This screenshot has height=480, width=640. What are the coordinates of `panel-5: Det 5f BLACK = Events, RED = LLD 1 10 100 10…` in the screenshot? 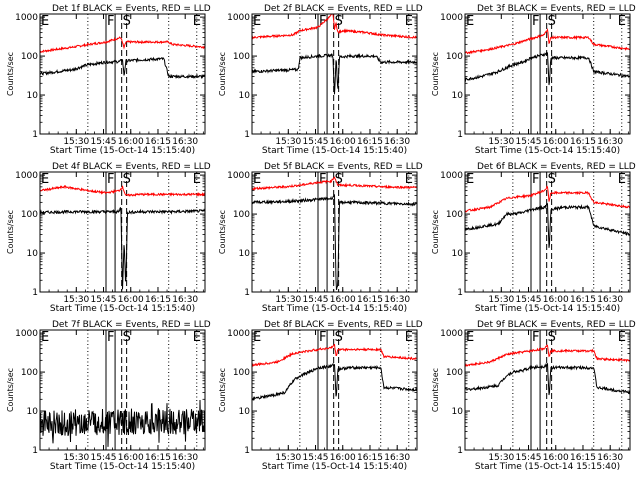 It's located at (320, 238).